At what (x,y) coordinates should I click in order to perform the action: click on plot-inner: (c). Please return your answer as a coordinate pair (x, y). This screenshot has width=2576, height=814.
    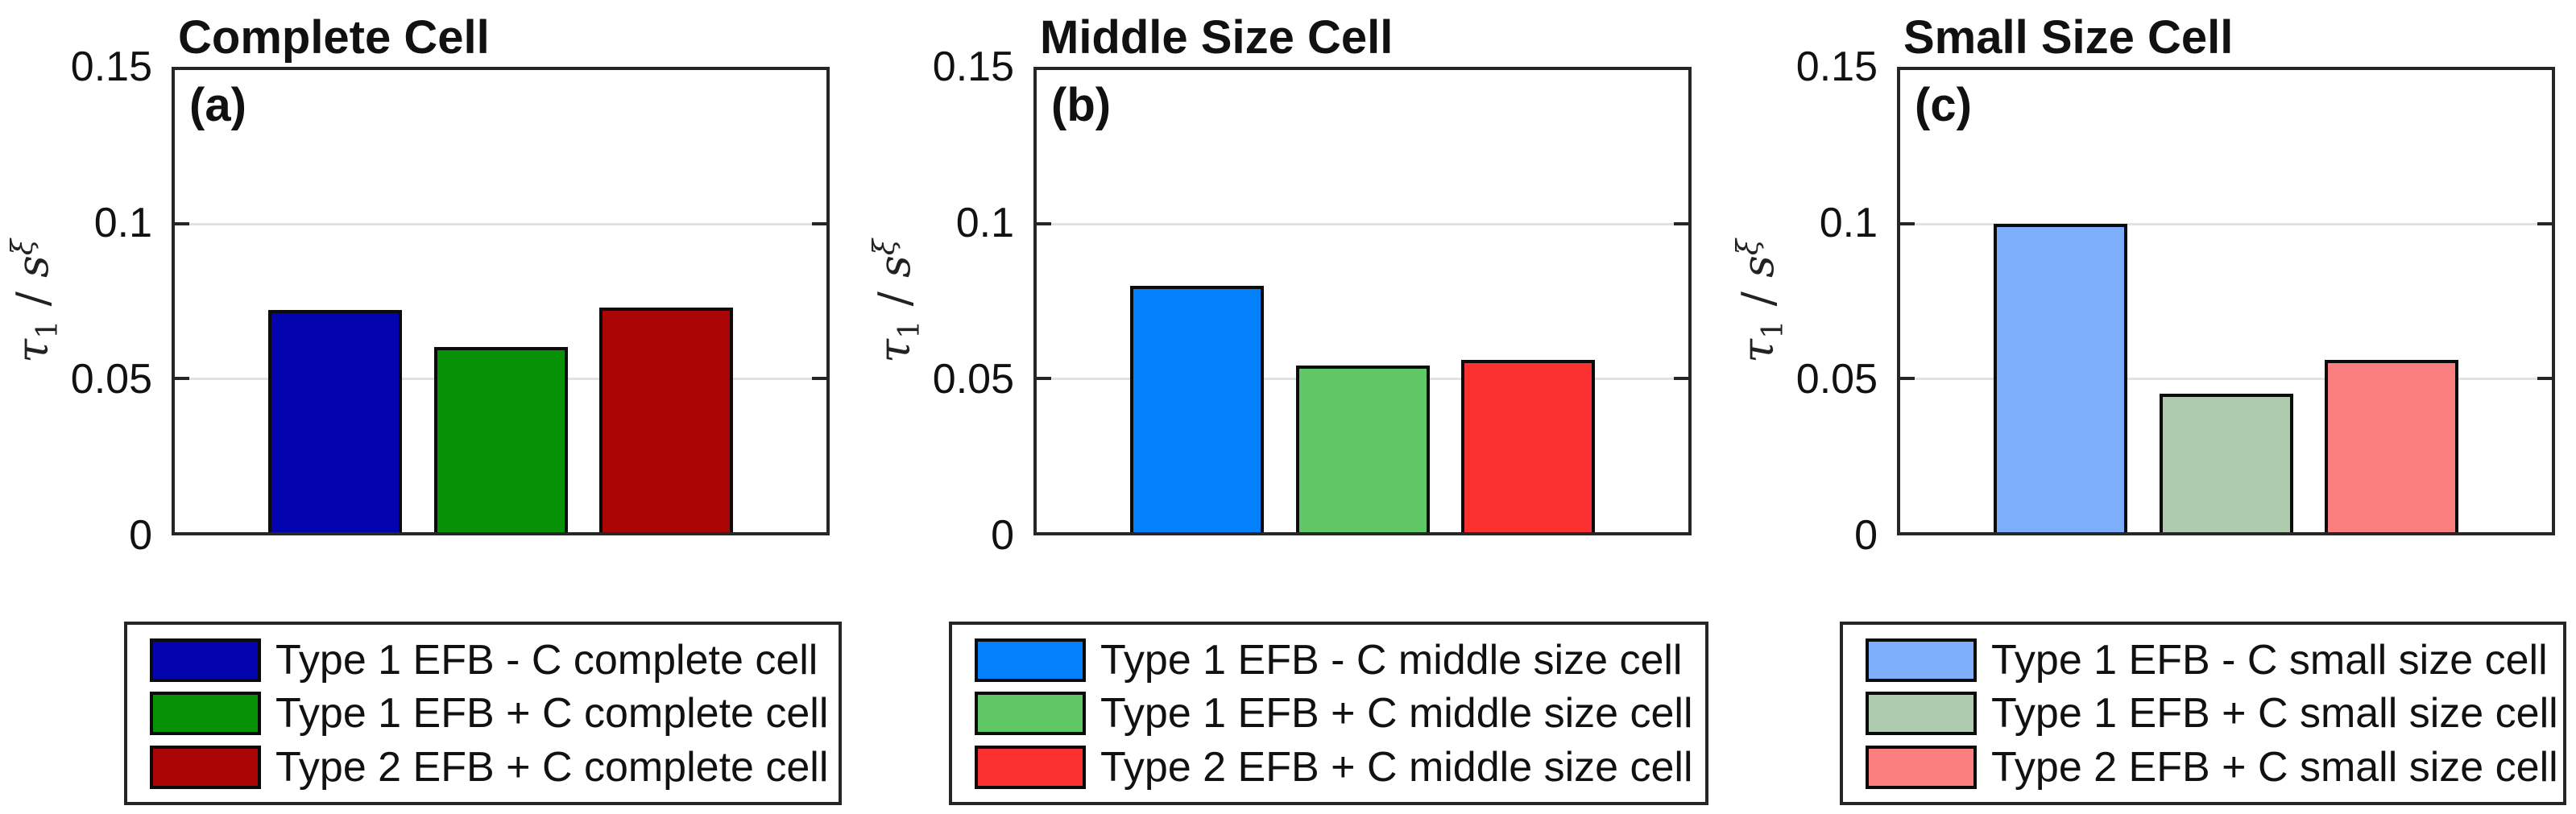
    Looking at the image, I should click on (2226, 301).